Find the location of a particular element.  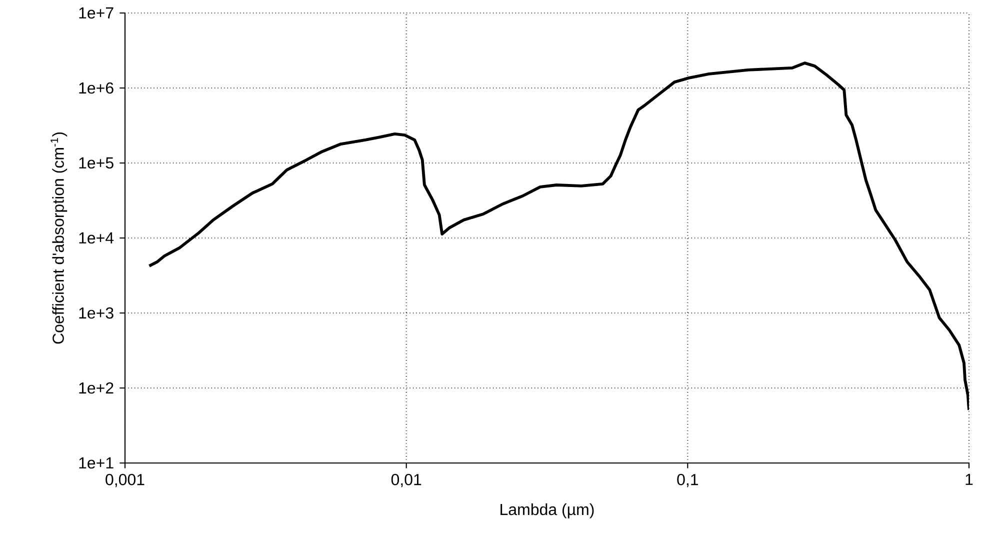

y-tick-label: 1e+2 is located at coordinates (96, 388).